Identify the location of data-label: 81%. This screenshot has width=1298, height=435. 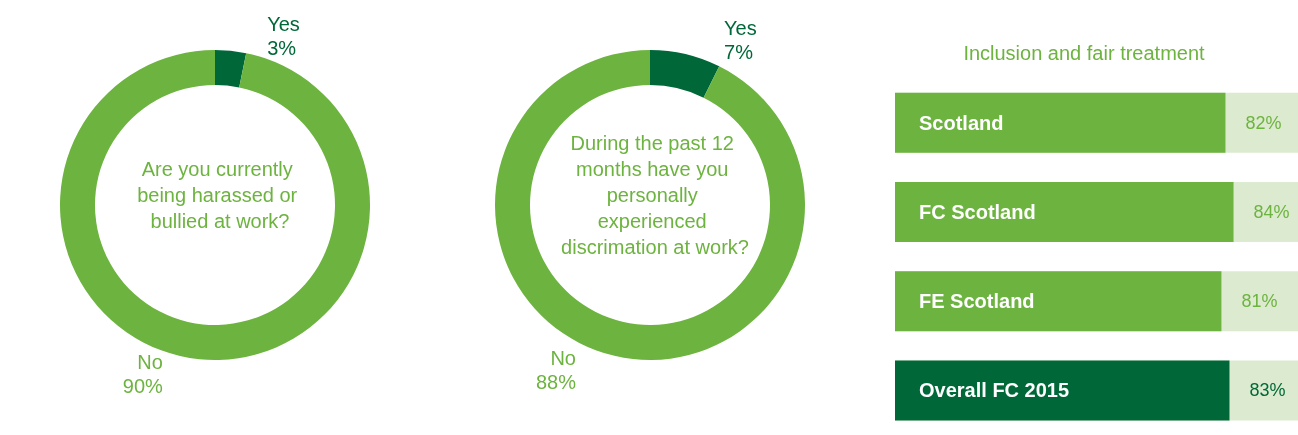
(1259, 301).